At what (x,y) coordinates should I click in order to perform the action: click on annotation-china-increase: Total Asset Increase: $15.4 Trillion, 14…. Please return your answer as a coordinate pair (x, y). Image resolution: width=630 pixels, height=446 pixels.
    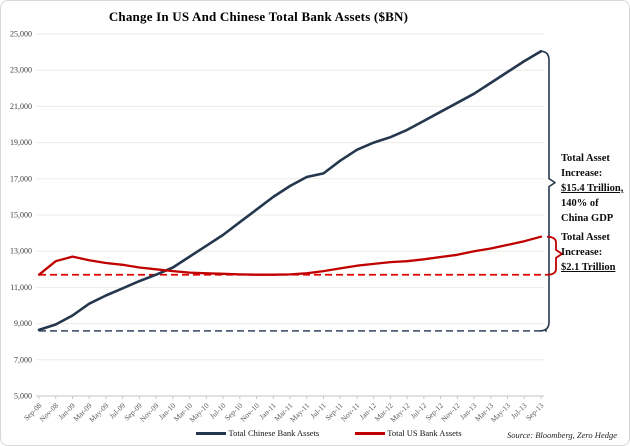
    Looking at the image, I should click on (595, 188).